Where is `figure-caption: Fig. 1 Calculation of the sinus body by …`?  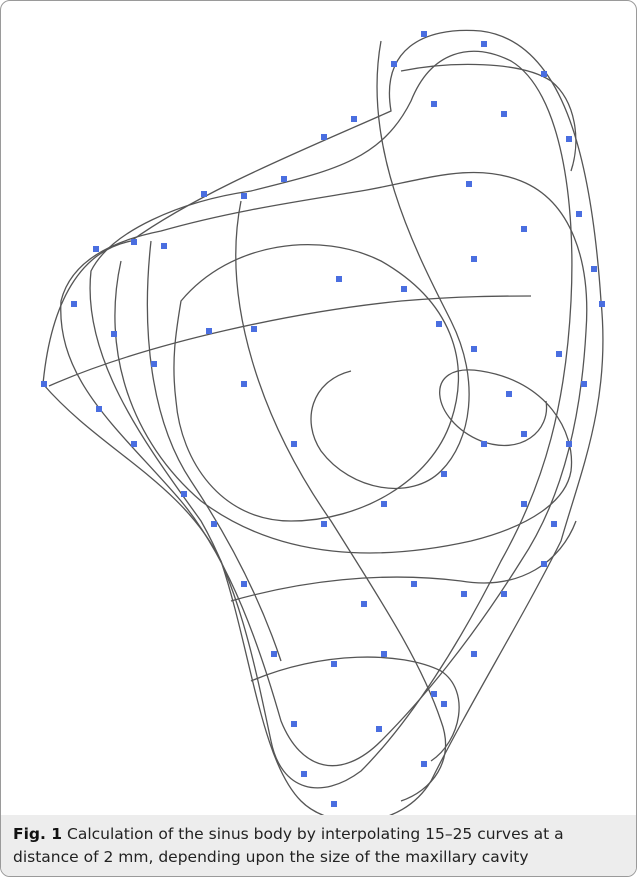
figure-caption: Fig. 1 Calculation of the sinus body by … is located at coordinates (318, 845).